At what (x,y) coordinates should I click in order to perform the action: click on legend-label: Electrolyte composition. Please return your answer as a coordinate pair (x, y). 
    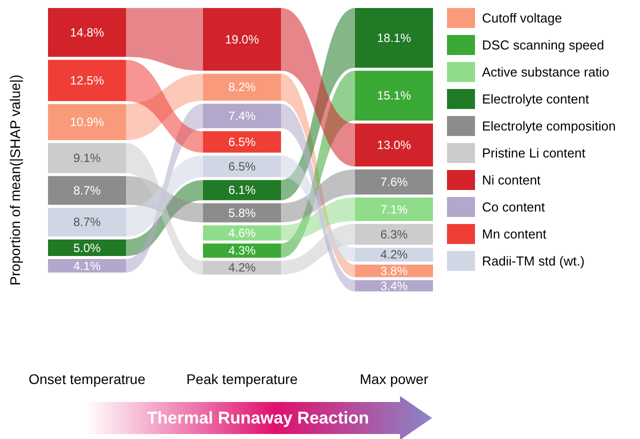
    Looking at the image, I should click on (549, 126).